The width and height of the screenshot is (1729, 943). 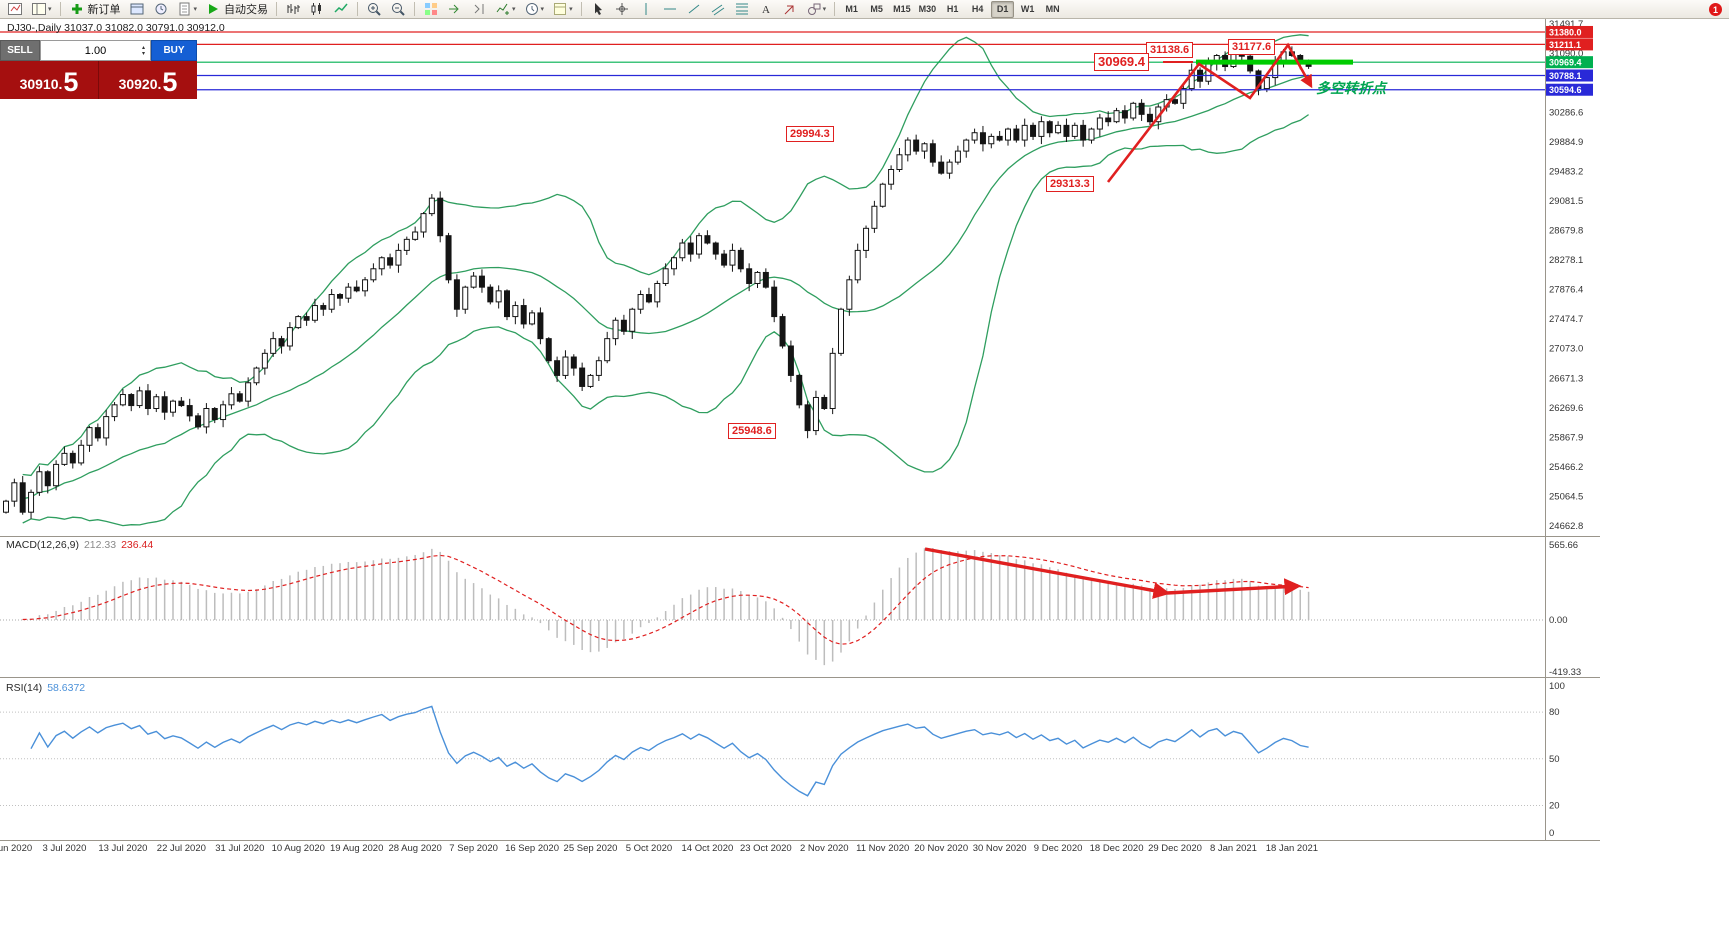 I want to click on price-callout: 31177.6, so click(x=1252, y=46).